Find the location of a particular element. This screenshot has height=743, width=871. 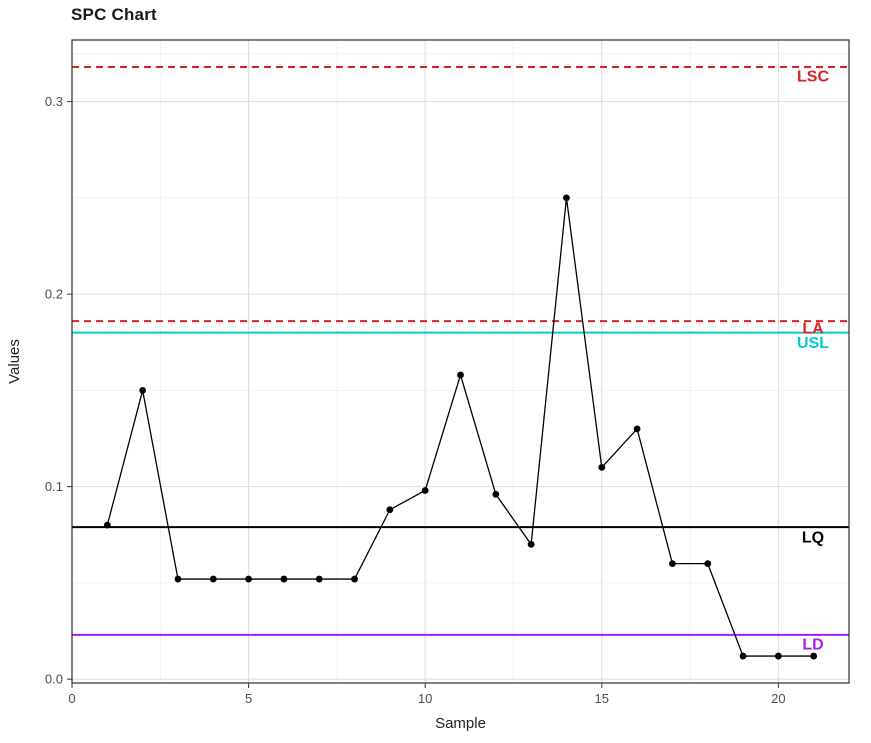

y-tick-label: 0.3 is located at coordinates (54, 101).